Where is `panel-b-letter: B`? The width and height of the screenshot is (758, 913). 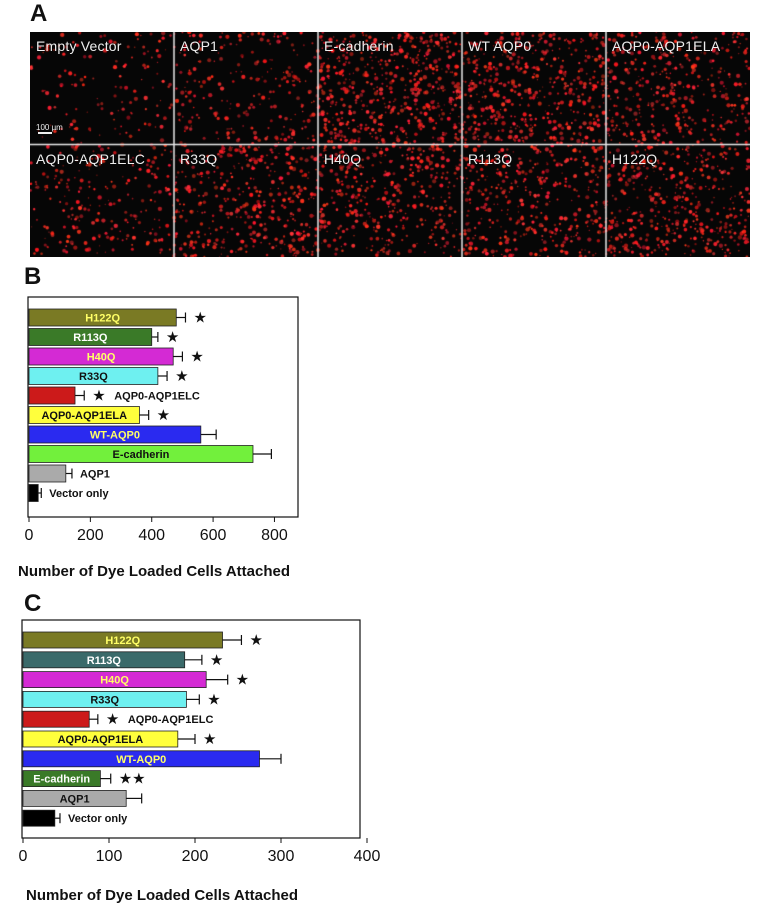
panel-b-letter: B is located at coordinates (33, 276).